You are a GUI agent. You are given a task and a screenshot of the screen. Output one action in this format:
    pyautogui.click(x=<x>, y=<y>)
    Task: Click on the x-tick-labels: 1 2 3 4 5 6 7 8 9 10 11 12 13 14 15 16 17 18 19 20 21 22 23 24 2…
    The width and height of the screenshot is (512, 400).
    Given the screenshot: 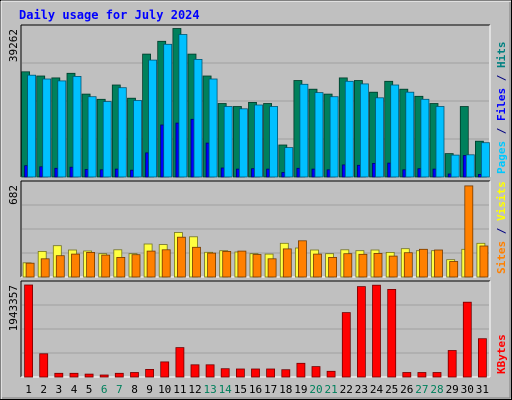 What is the action you would take?
    pyautogui.click(x=257, y=389)
    